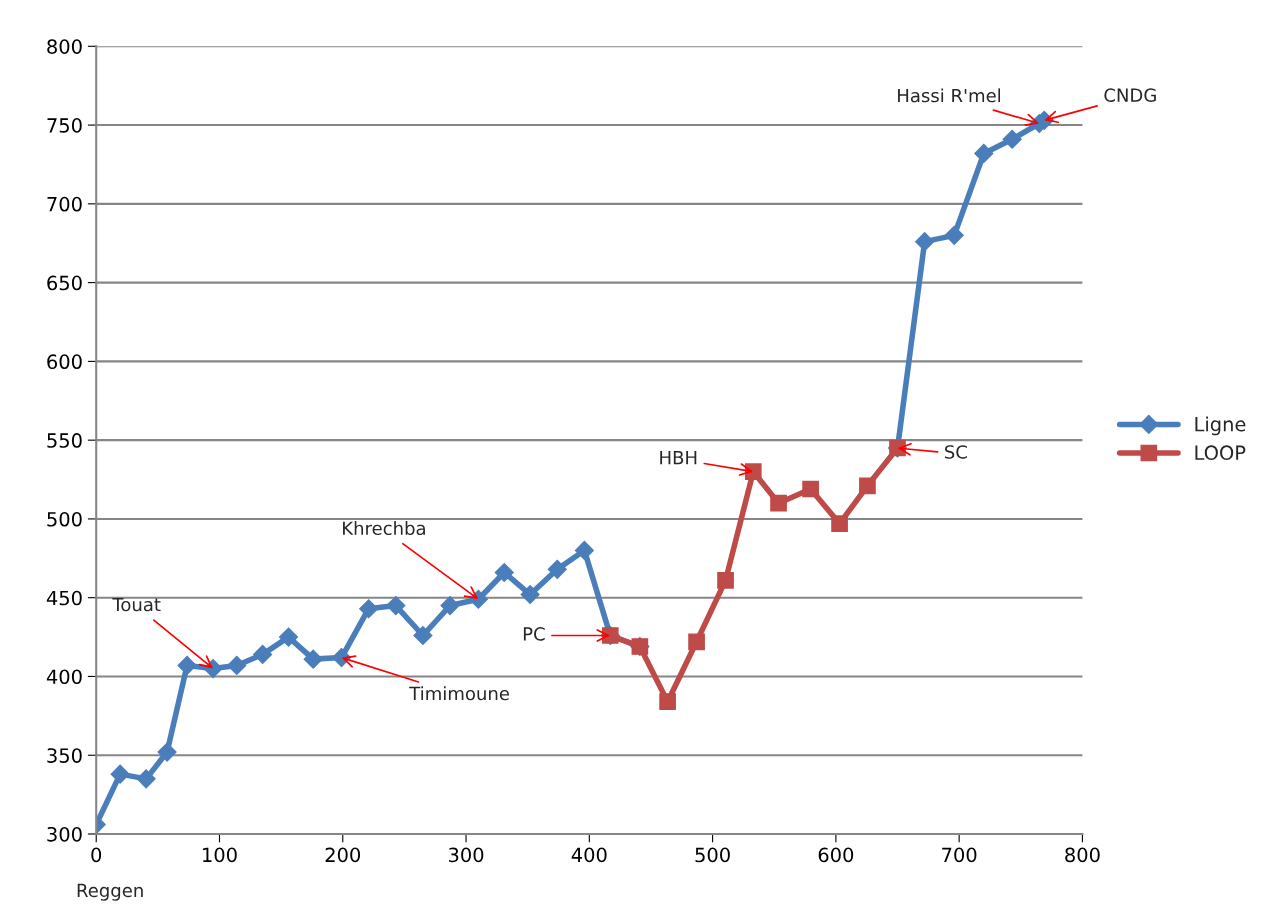 This screenshot has width=1266, height=908. I want to click on x-tick-label: 400, so click(589, 855).